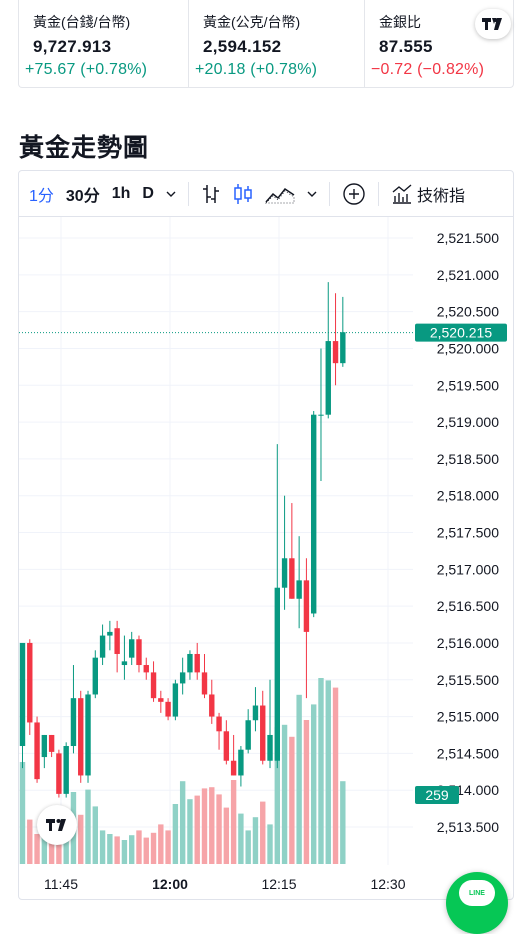  Describe the element at coordinates (170, 884) in the screenshot. I see `x-axis-tick-label: 12:00` at that location.